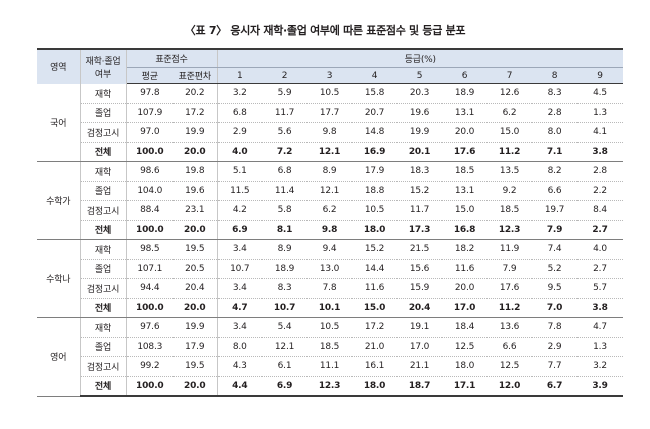 The height and width of the screenshot is (429, 650). I want to click on header-grade-number: 2, so click(285, 75).